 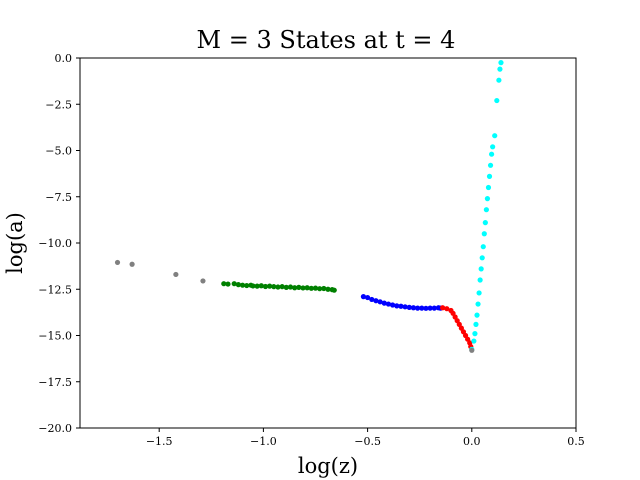 What do you see at coordinates (58, 197) in the screenshot?
I see `y-tick-label: −7.5` at bounding box center [58, 197].